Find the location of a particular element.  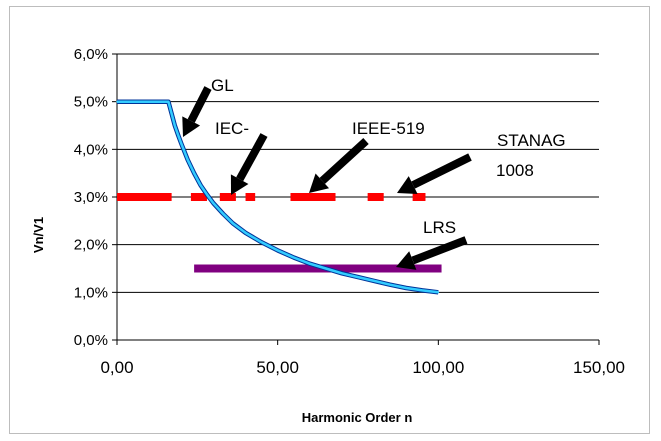

x-tick-label: 150,00 is located at coordinates (599, 367).